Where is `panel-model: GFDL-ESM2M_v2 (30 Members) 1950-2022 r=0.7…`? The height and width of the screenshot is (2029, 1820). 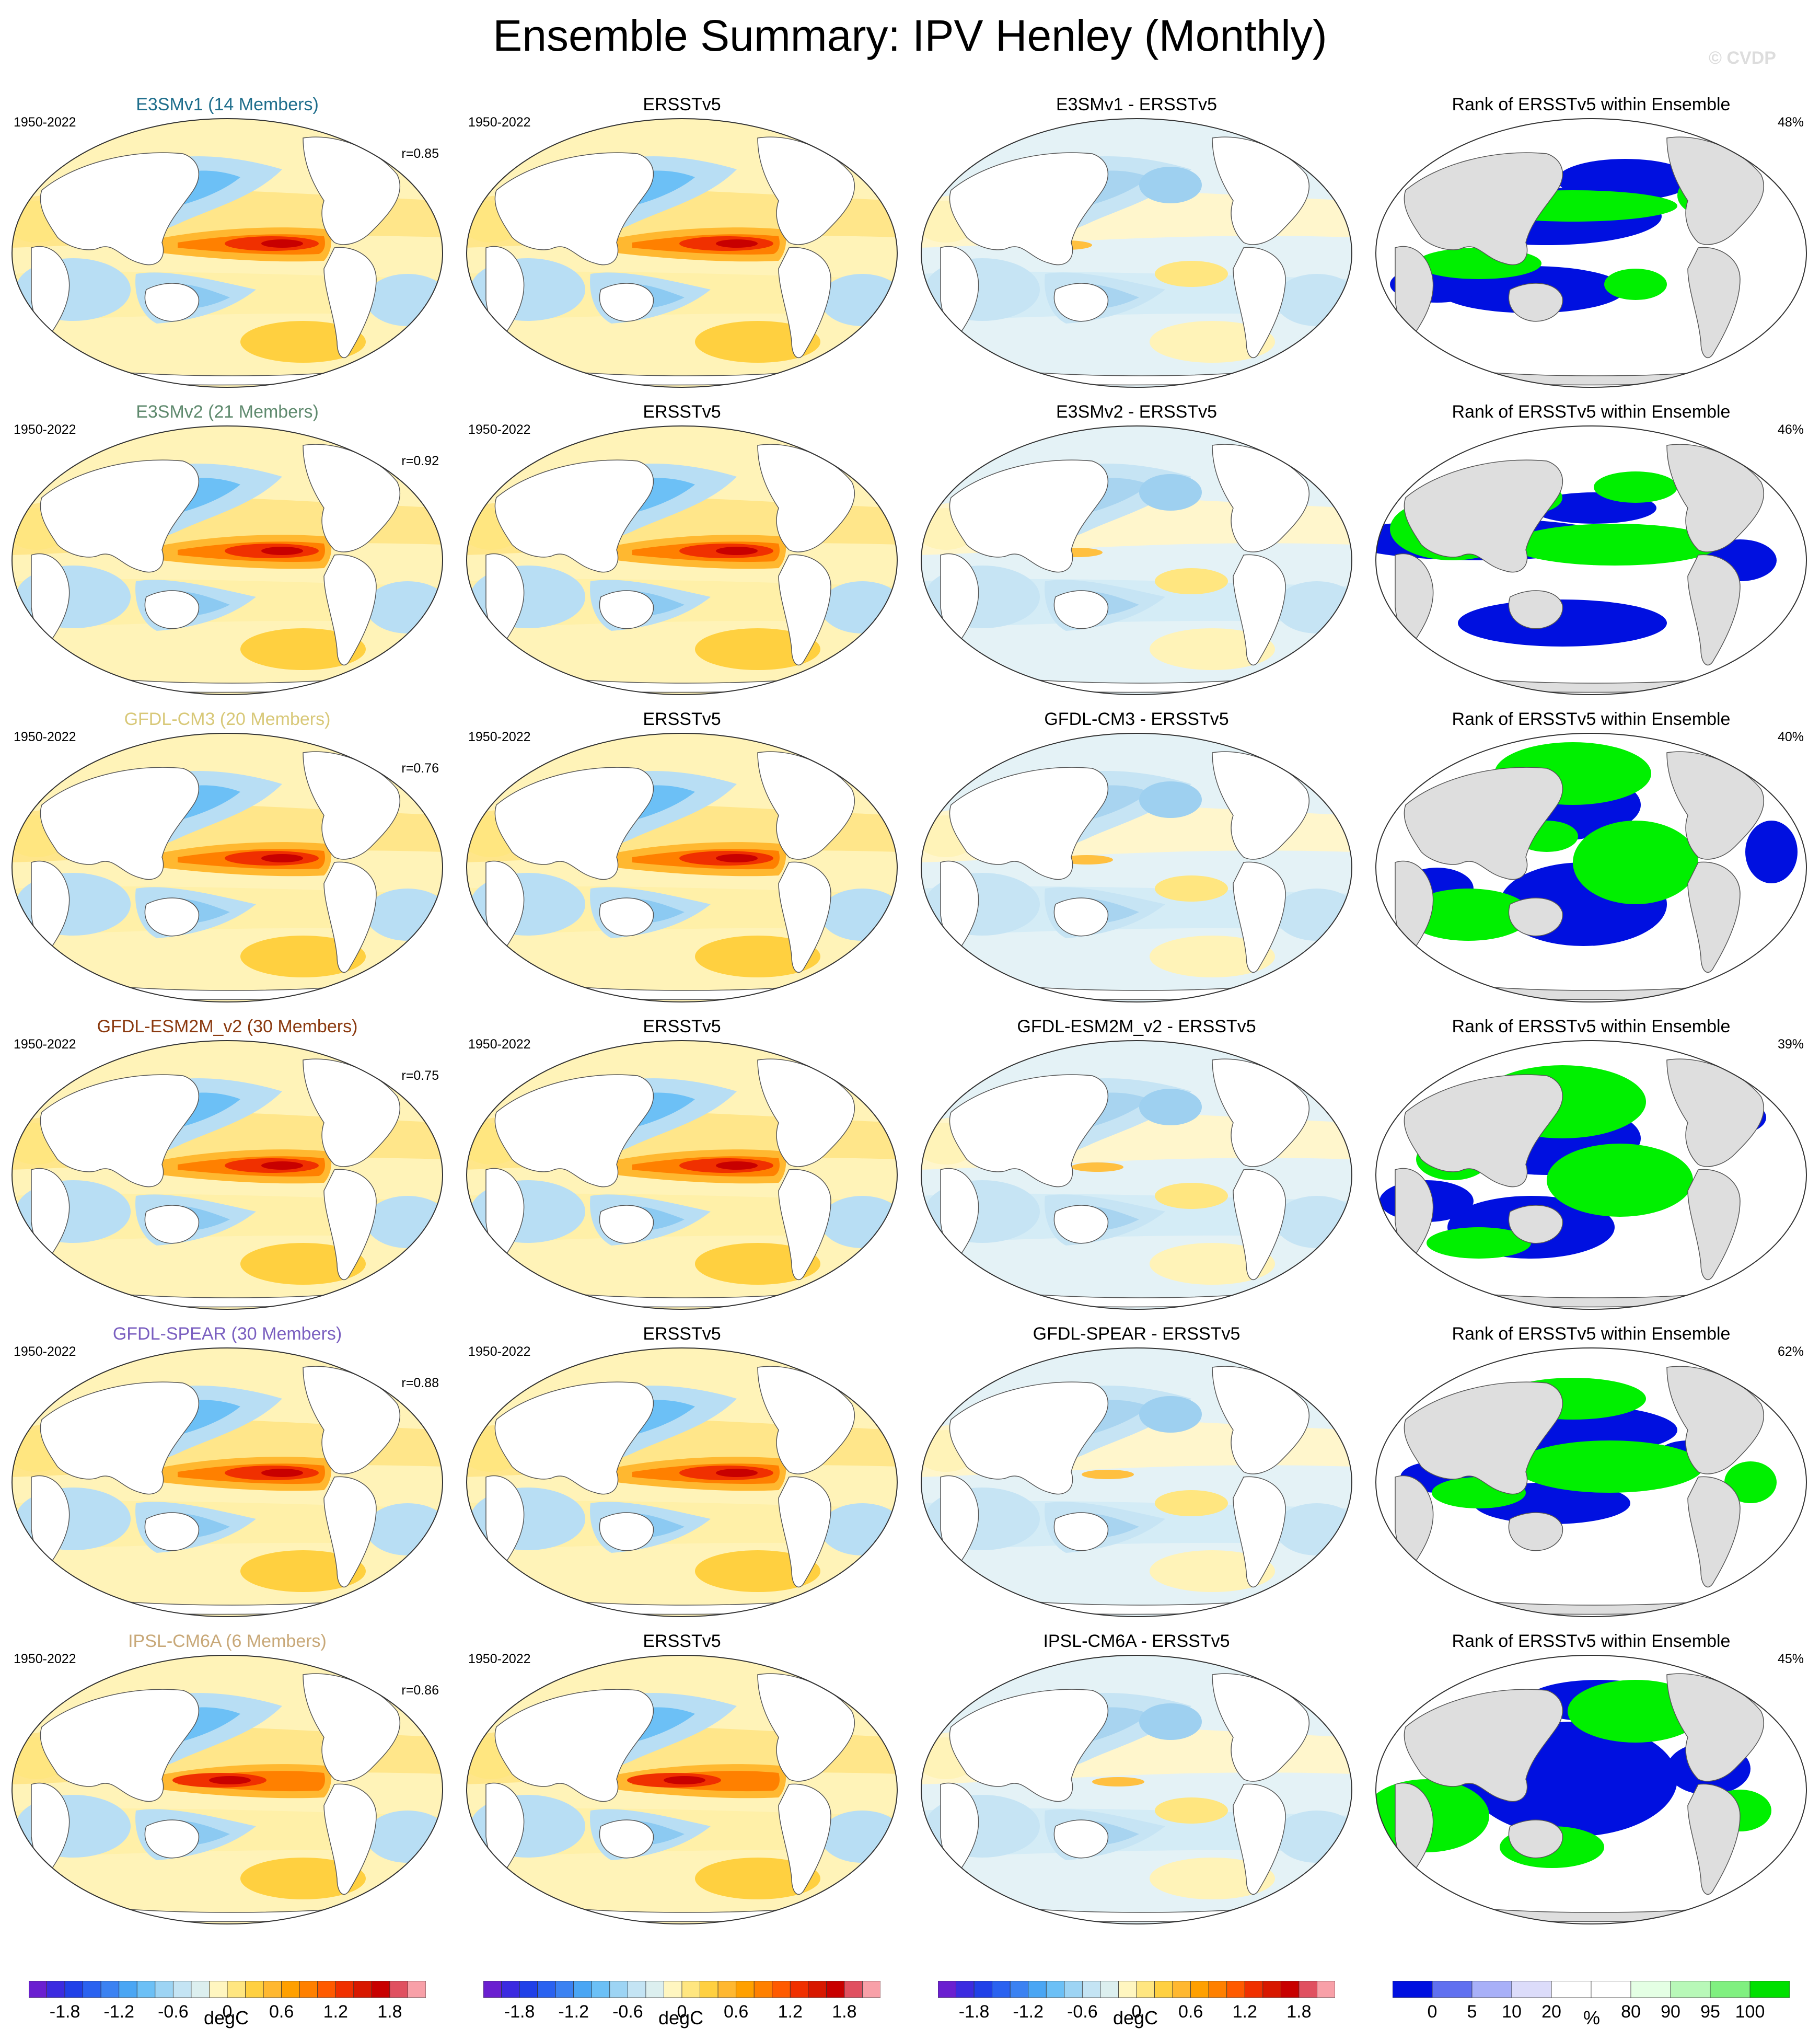
panel-model: GFDL-ESM2M_v2 (30 Members) 1950-2022 r=0.7… is located at coordinates (227, 1167).